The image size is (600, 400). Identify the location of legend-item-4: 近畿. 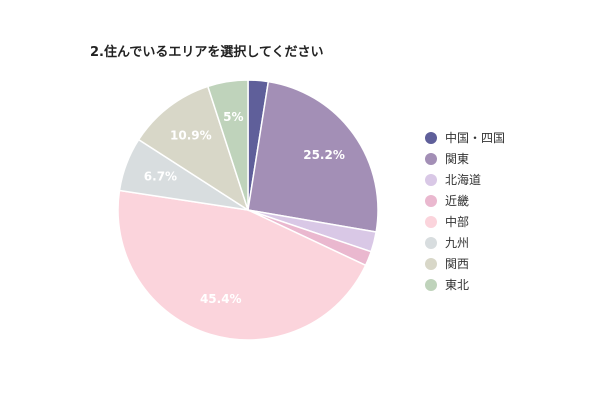
(510, 200).